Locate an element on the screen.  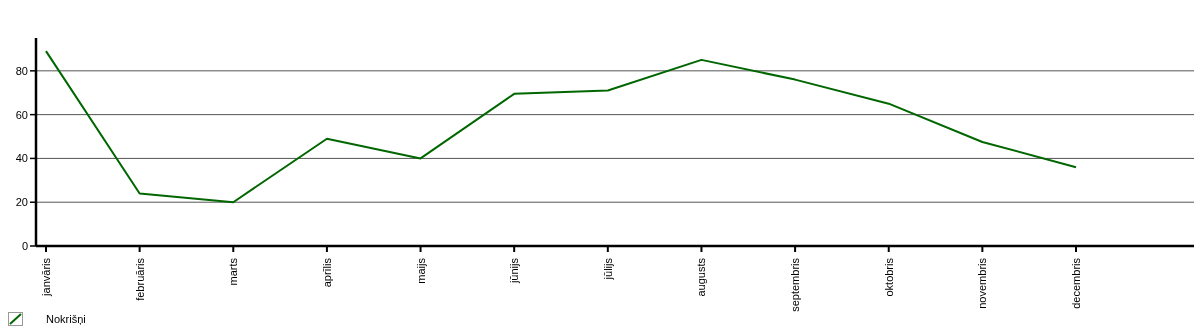
x-tick-label: aprīlis is located at coordinates (326, 272).